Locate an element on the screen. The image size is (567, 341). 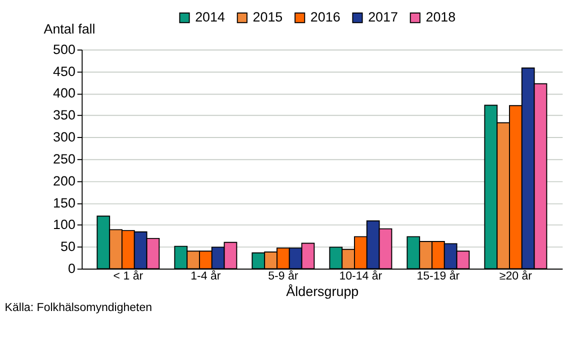
y-tick-label: 500 is located at coordinates (64, 49).